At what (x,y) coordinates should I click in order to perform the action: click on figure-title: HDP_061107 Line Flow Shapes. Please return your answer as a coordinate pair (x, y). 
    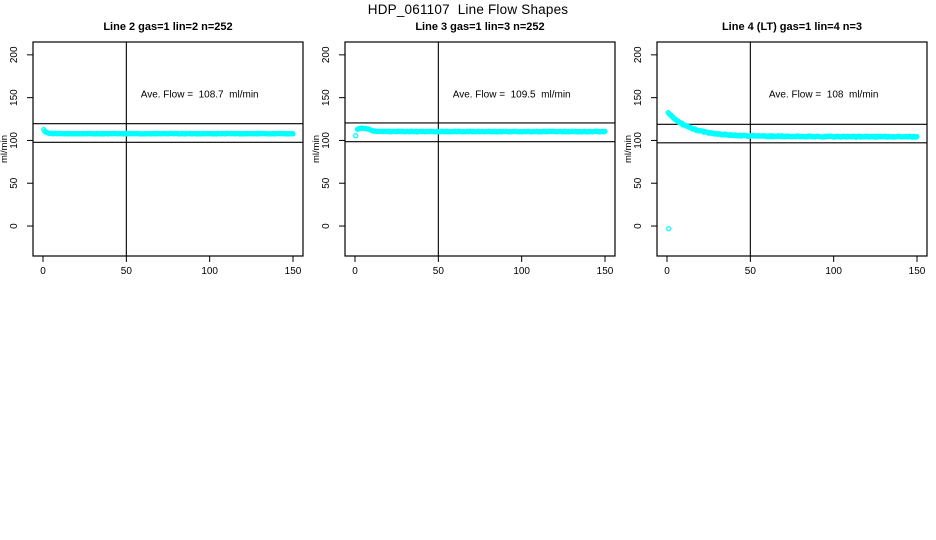
    Looking at the image, I should click on (468, 9).